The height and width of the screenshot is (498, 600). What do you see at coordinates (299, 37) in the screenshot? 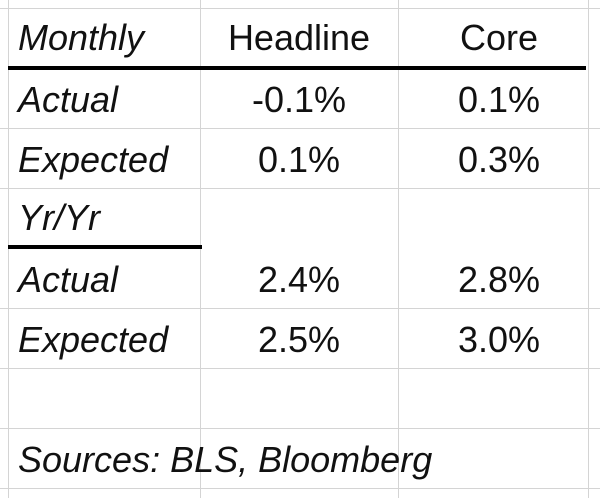
I see `header-headline: Headline` at bounding box center [299, 37].